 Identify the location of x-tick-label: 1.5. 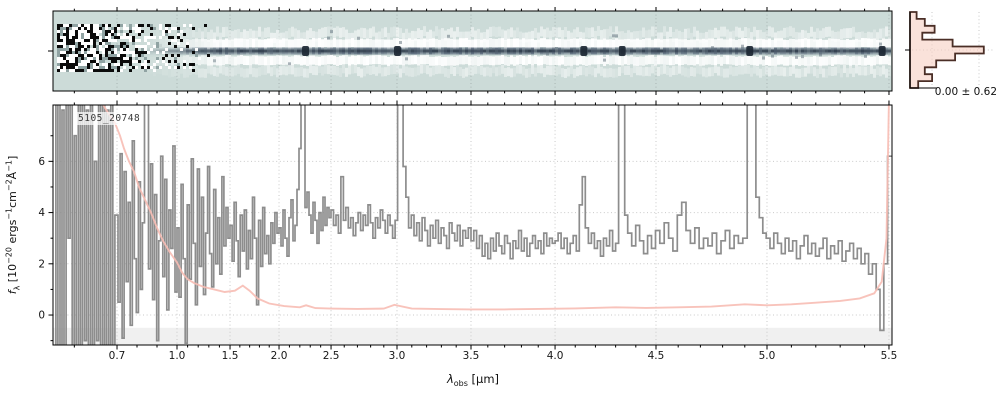
(230, 356).